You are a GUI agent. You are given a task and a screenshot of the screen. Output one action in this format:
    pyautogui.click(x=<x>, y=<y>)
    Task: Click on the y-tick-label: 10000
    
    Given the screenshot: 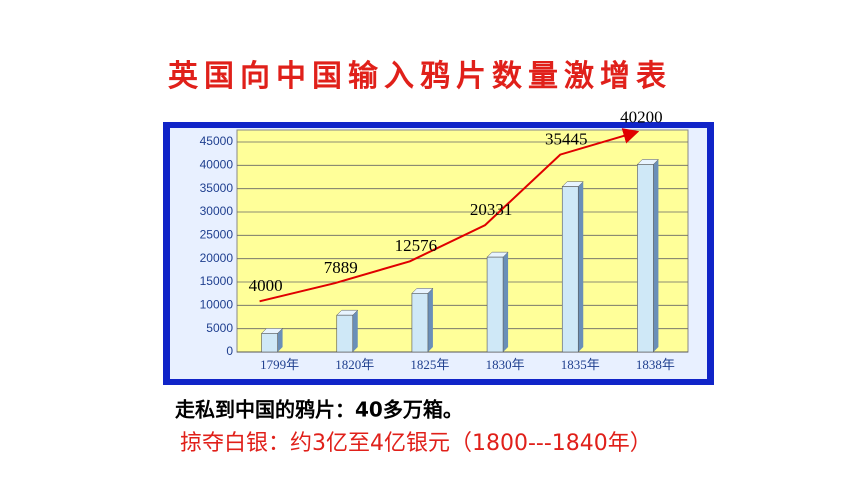 What is the action you would take?
    pyautogui.click(x=217, y=305)
    